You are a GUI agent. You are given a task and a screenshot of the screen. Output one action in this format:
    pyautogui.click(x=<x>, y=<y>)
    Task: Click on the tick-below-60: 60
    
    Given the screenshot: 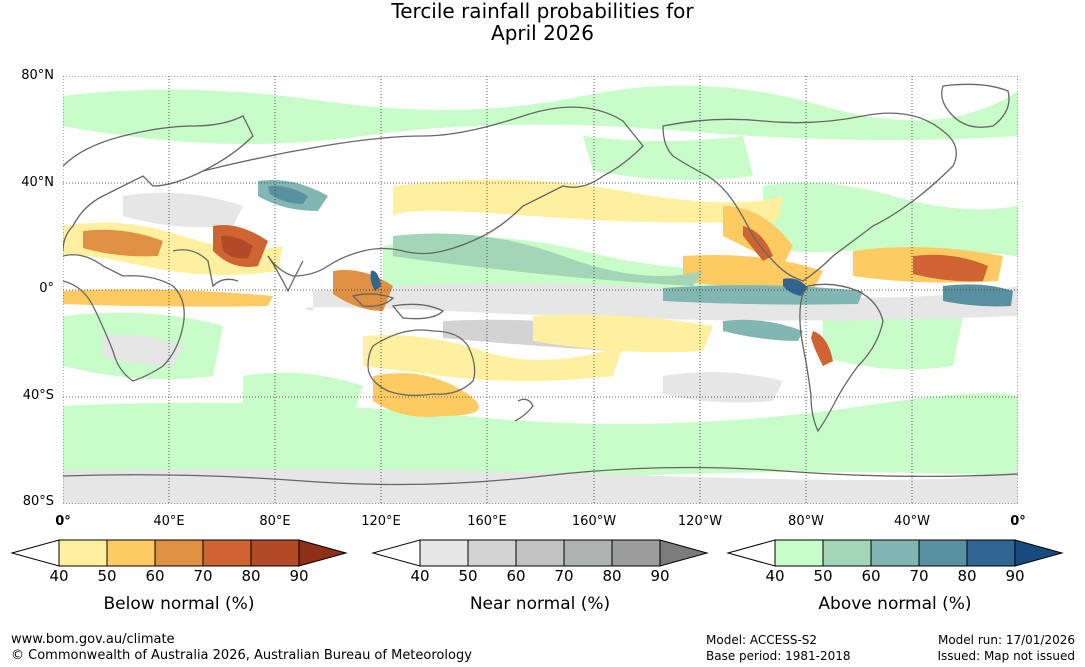 What is the action you would take?
    pyautogui.click(x=155, y=576)
    